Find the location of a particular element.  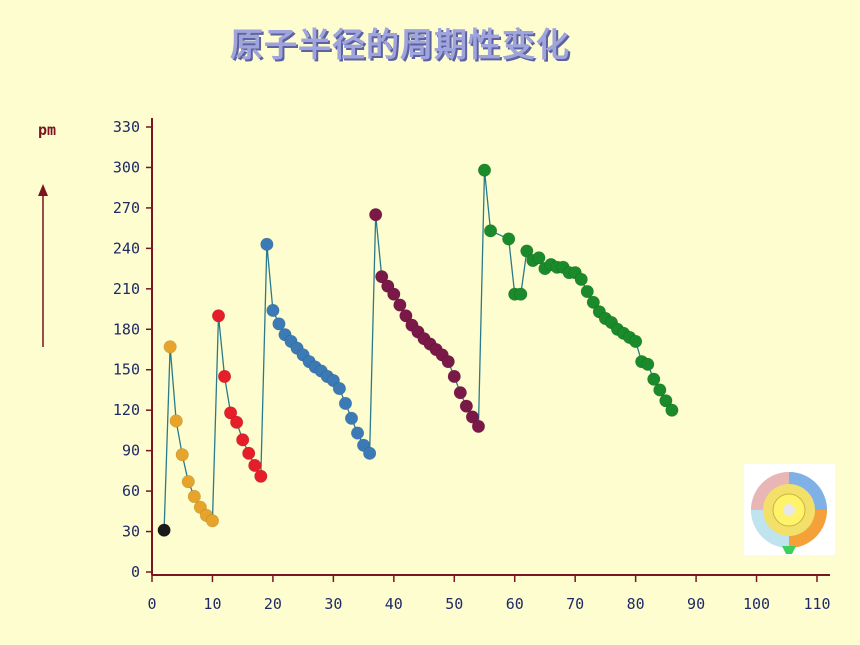

x-tick-label: 40 is located at coordinates (394, 604).